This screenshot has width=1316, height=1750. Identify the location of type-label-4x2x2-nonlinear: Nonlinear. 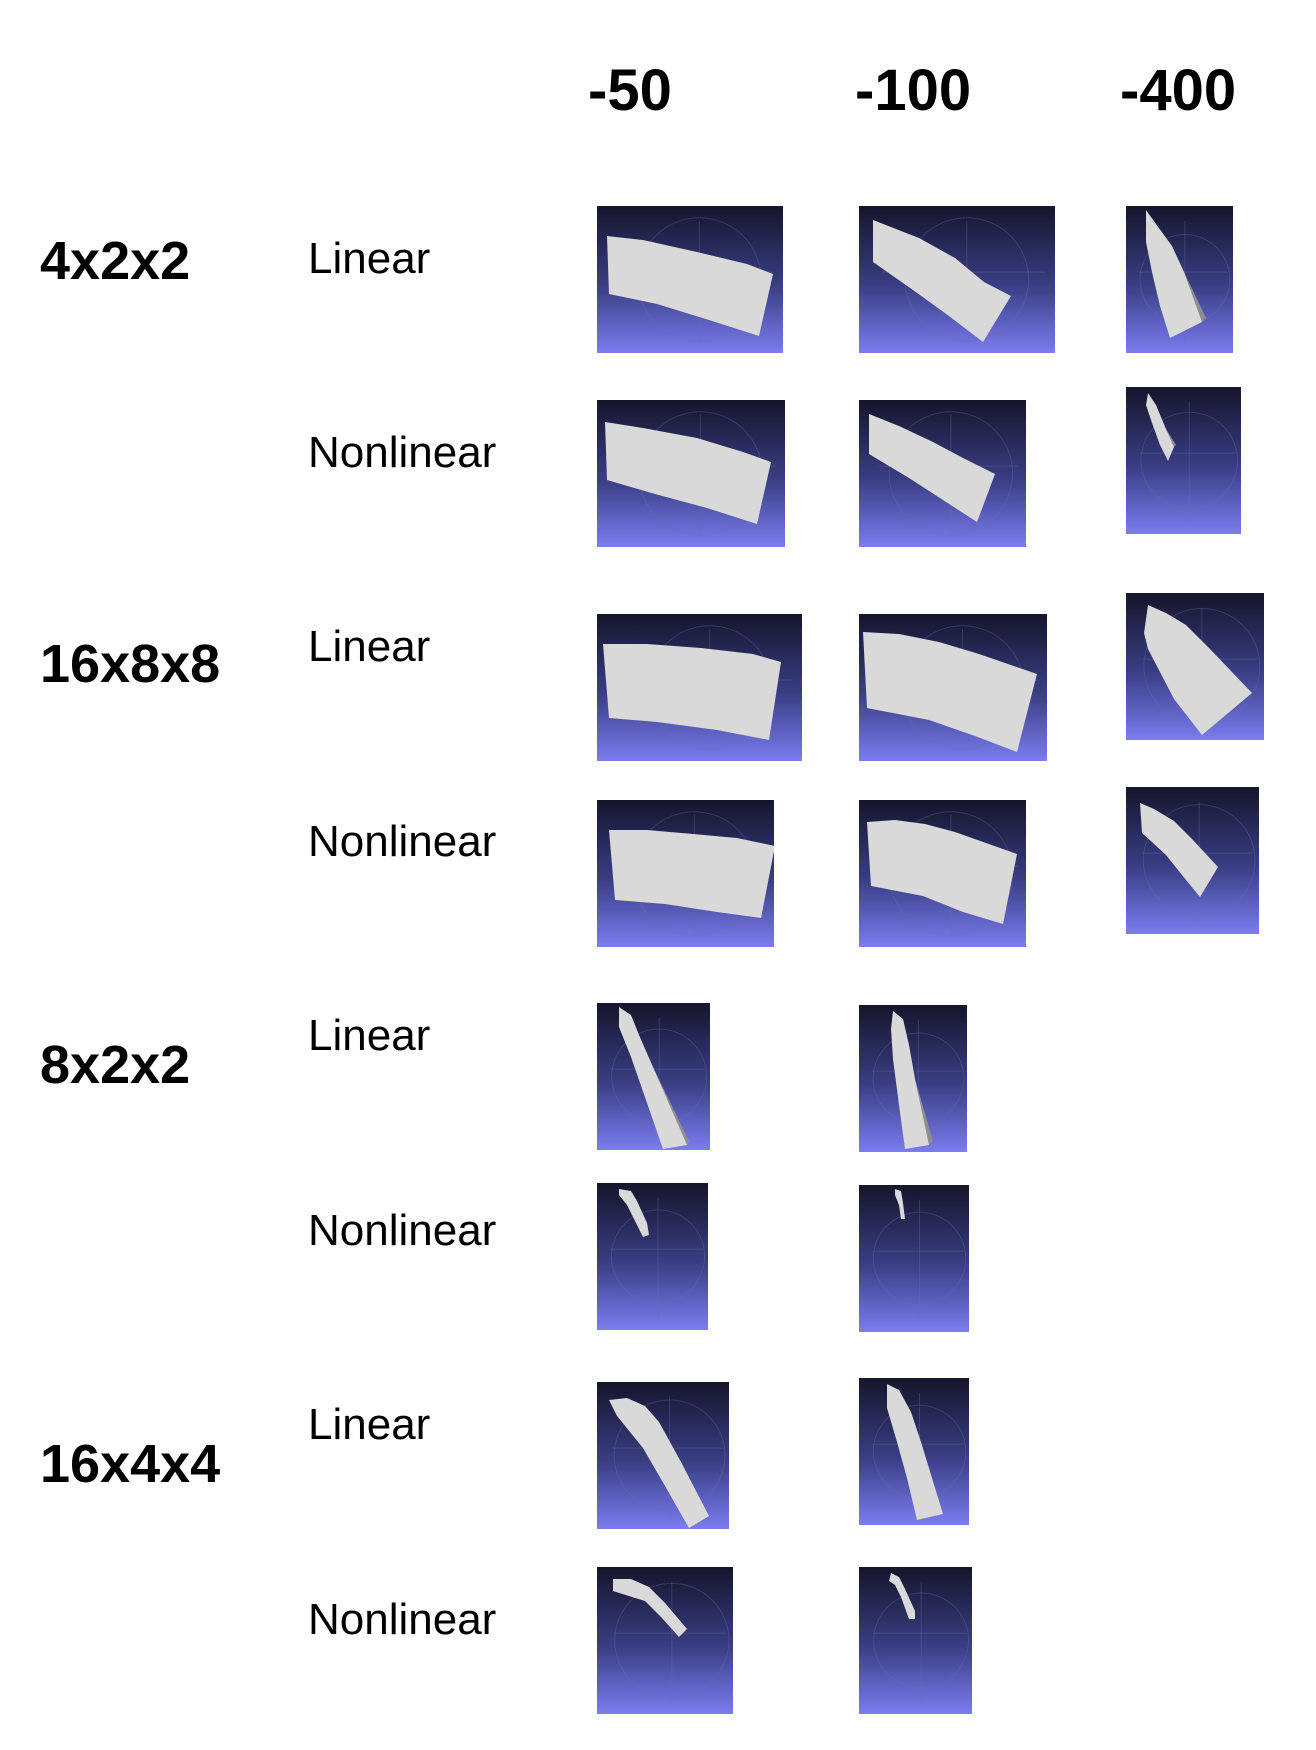
(402, 453).